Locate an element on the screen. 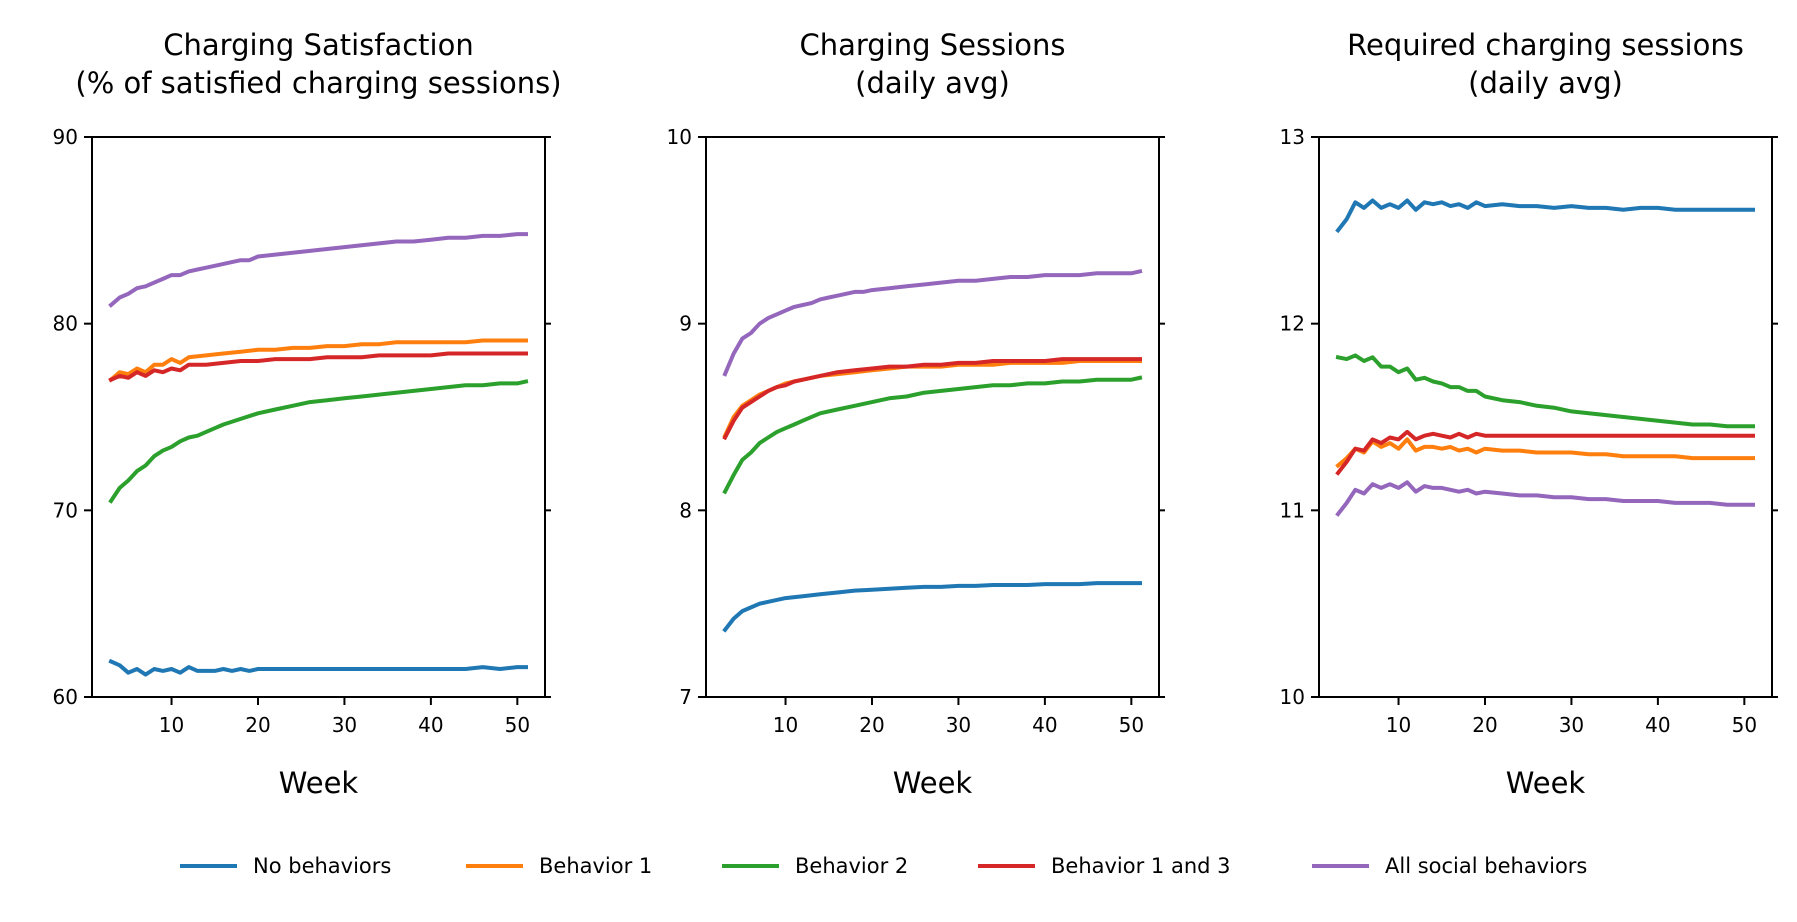  legend-item: All social behaviors is located at coordinates (1449, 866).